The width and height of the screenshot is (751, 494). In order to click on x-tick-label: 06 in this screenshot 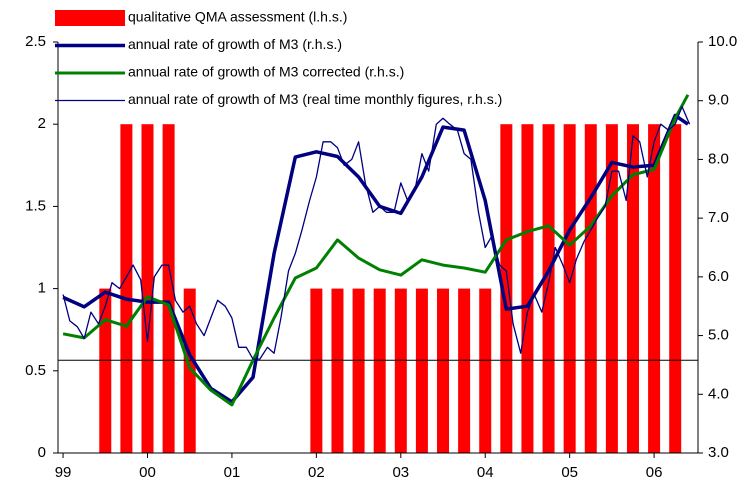, I will do `click(654, 472)`.